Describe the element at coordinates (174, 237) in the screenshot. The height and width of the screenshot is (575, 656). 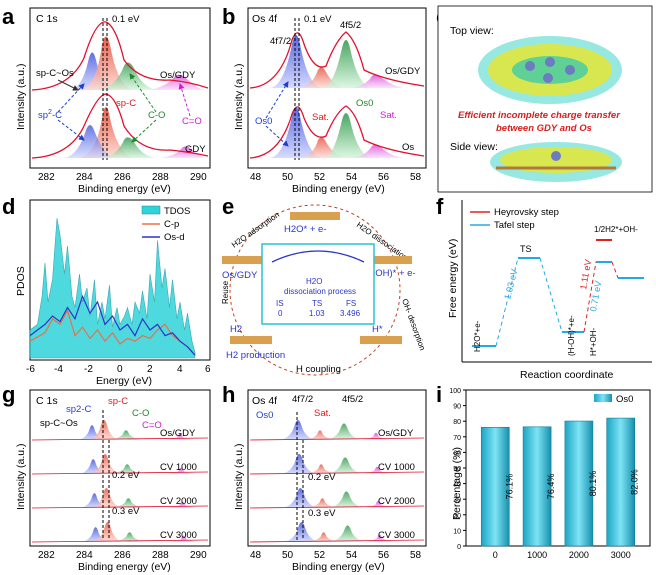
I see `d-legend-osd: Os-d` at that location.